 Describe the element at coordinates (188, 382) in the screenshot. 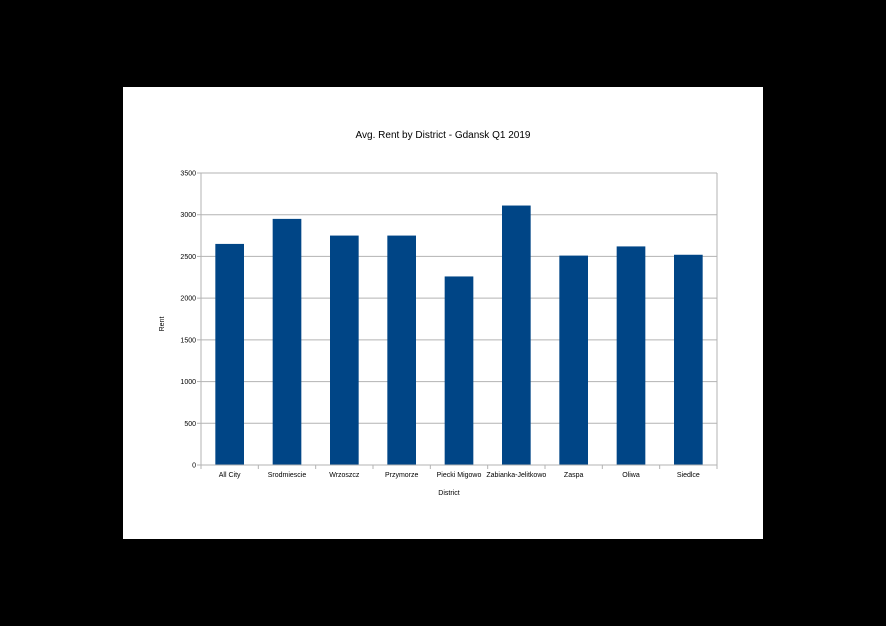

I see `y-tick-label: 1000` at that location.